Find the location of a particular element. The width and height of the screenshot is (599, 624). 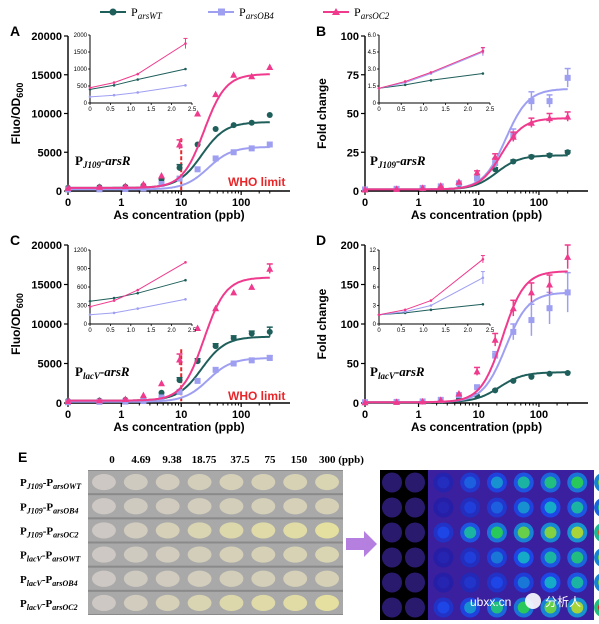

inset-x-tick-label: 1.5 is located at coordinates (445, 110).